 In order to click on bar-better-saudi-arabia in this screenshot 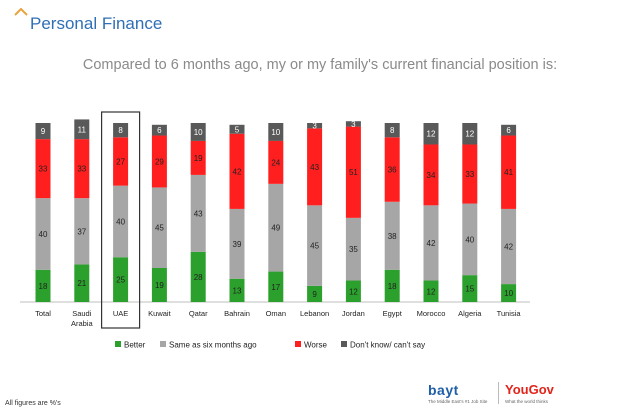, I will do `click(82, 283)`.